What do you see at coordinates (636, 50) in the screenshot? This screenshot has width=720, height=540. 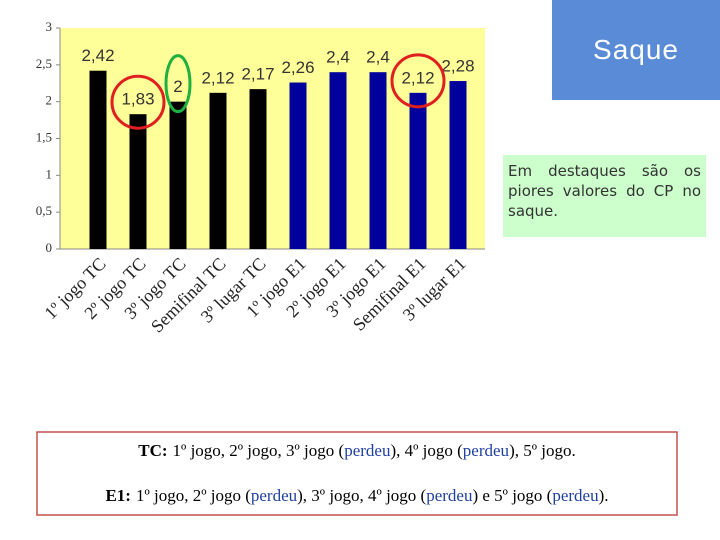 I see `slide-title: Saque` at bounding box center [636, 50].